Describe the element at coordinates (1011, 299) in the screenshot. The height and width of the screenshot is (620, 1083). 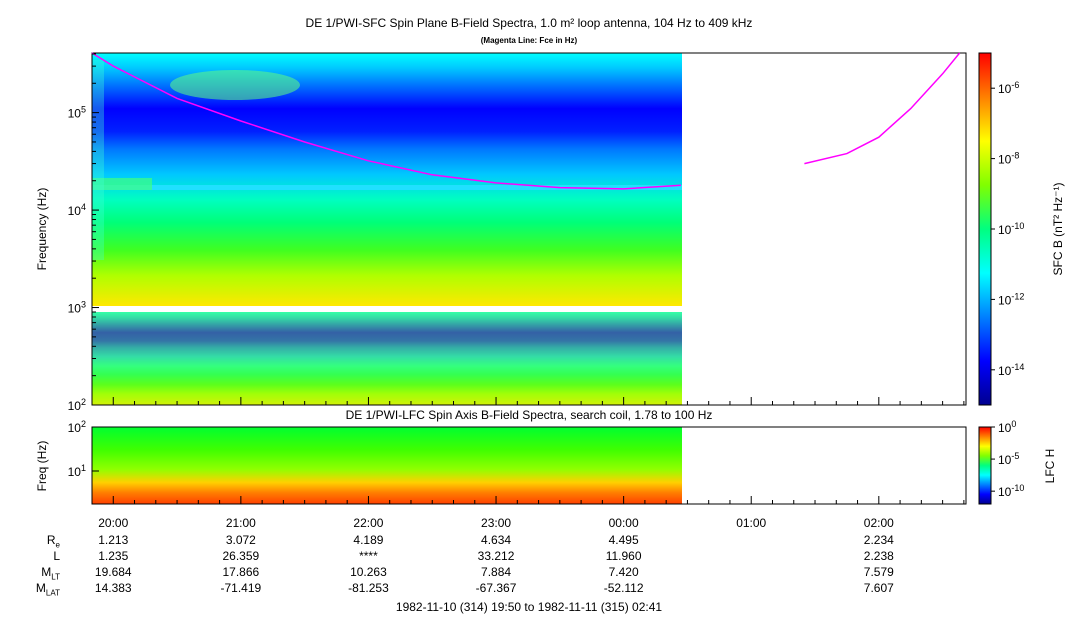
I see `top-colorbar-tick-label: 10⁻¹²` at that location.